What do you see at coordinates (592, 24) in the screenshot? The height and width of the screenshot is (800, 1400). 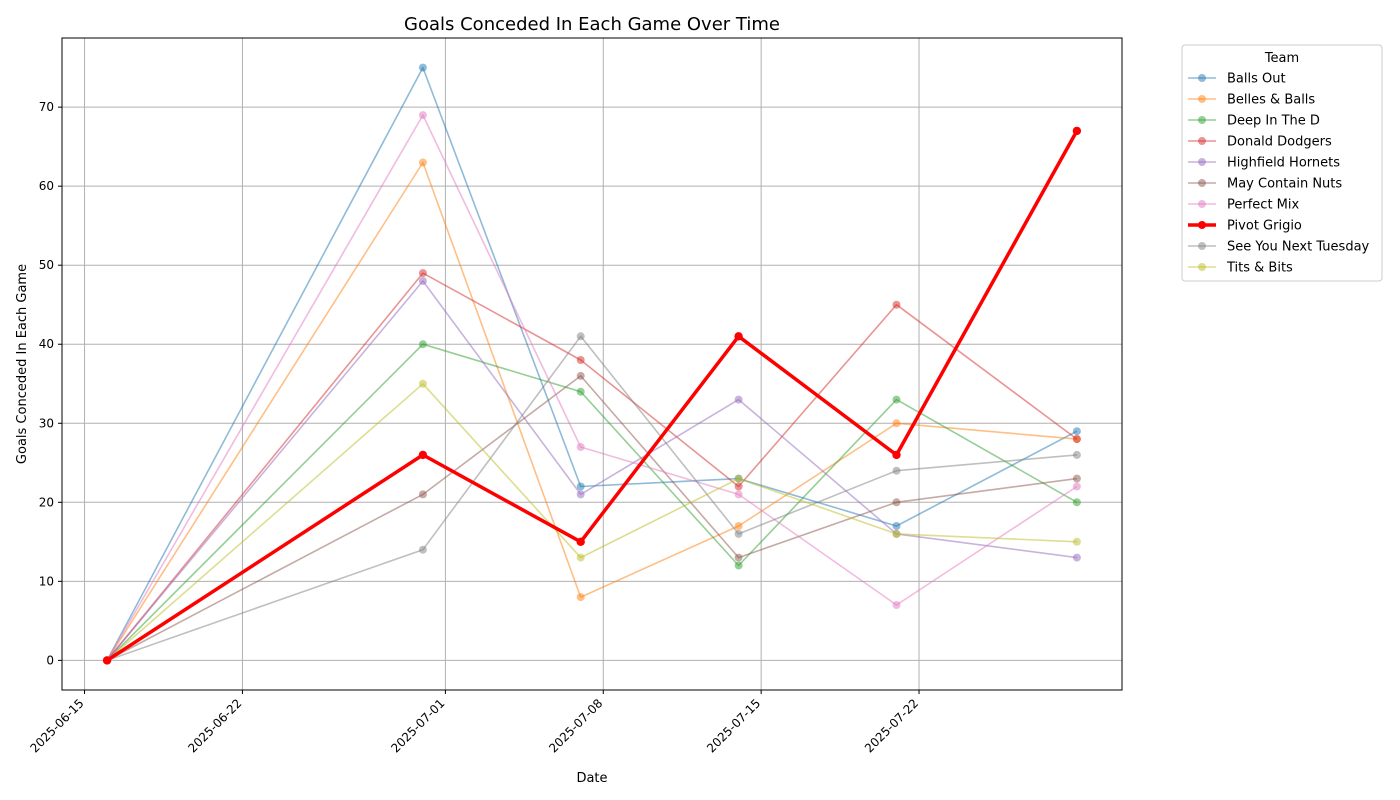 I see `chart-title: Goals Conceded In Each Game Over Time` at bounding box center [592, 24].